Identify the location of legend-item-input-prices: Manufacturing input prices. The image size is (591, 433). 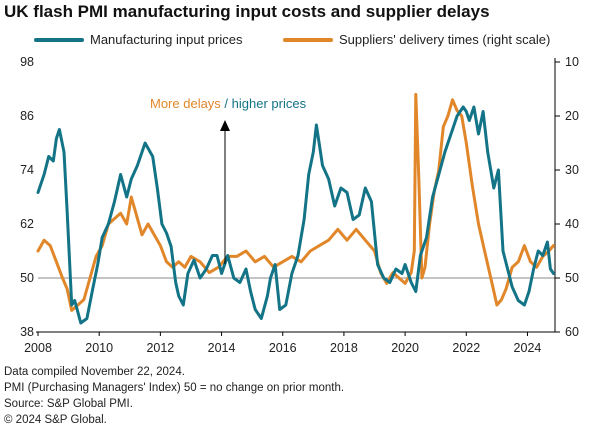
(138, 39).